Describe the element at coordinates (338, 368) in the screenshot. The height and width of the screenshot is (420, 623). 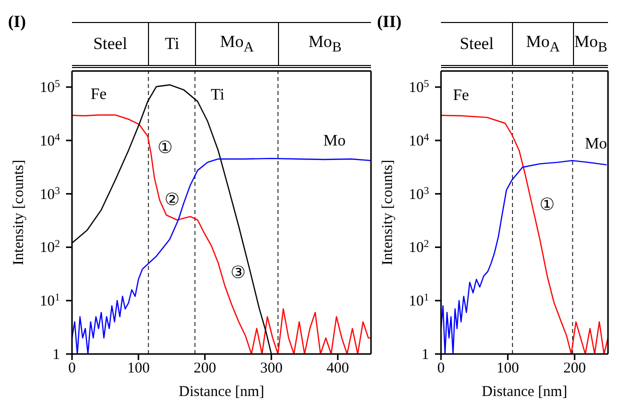
I see `x-tick-label: 400` at that location.